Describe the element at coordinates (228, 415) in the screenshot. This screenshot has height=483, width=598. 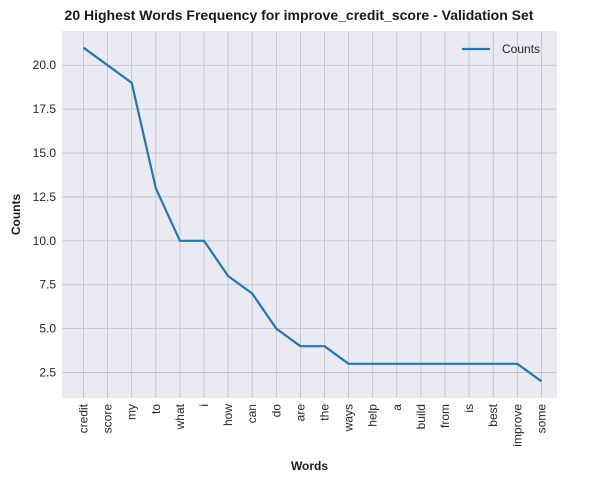
I see `x-tick-label: how` at that location.